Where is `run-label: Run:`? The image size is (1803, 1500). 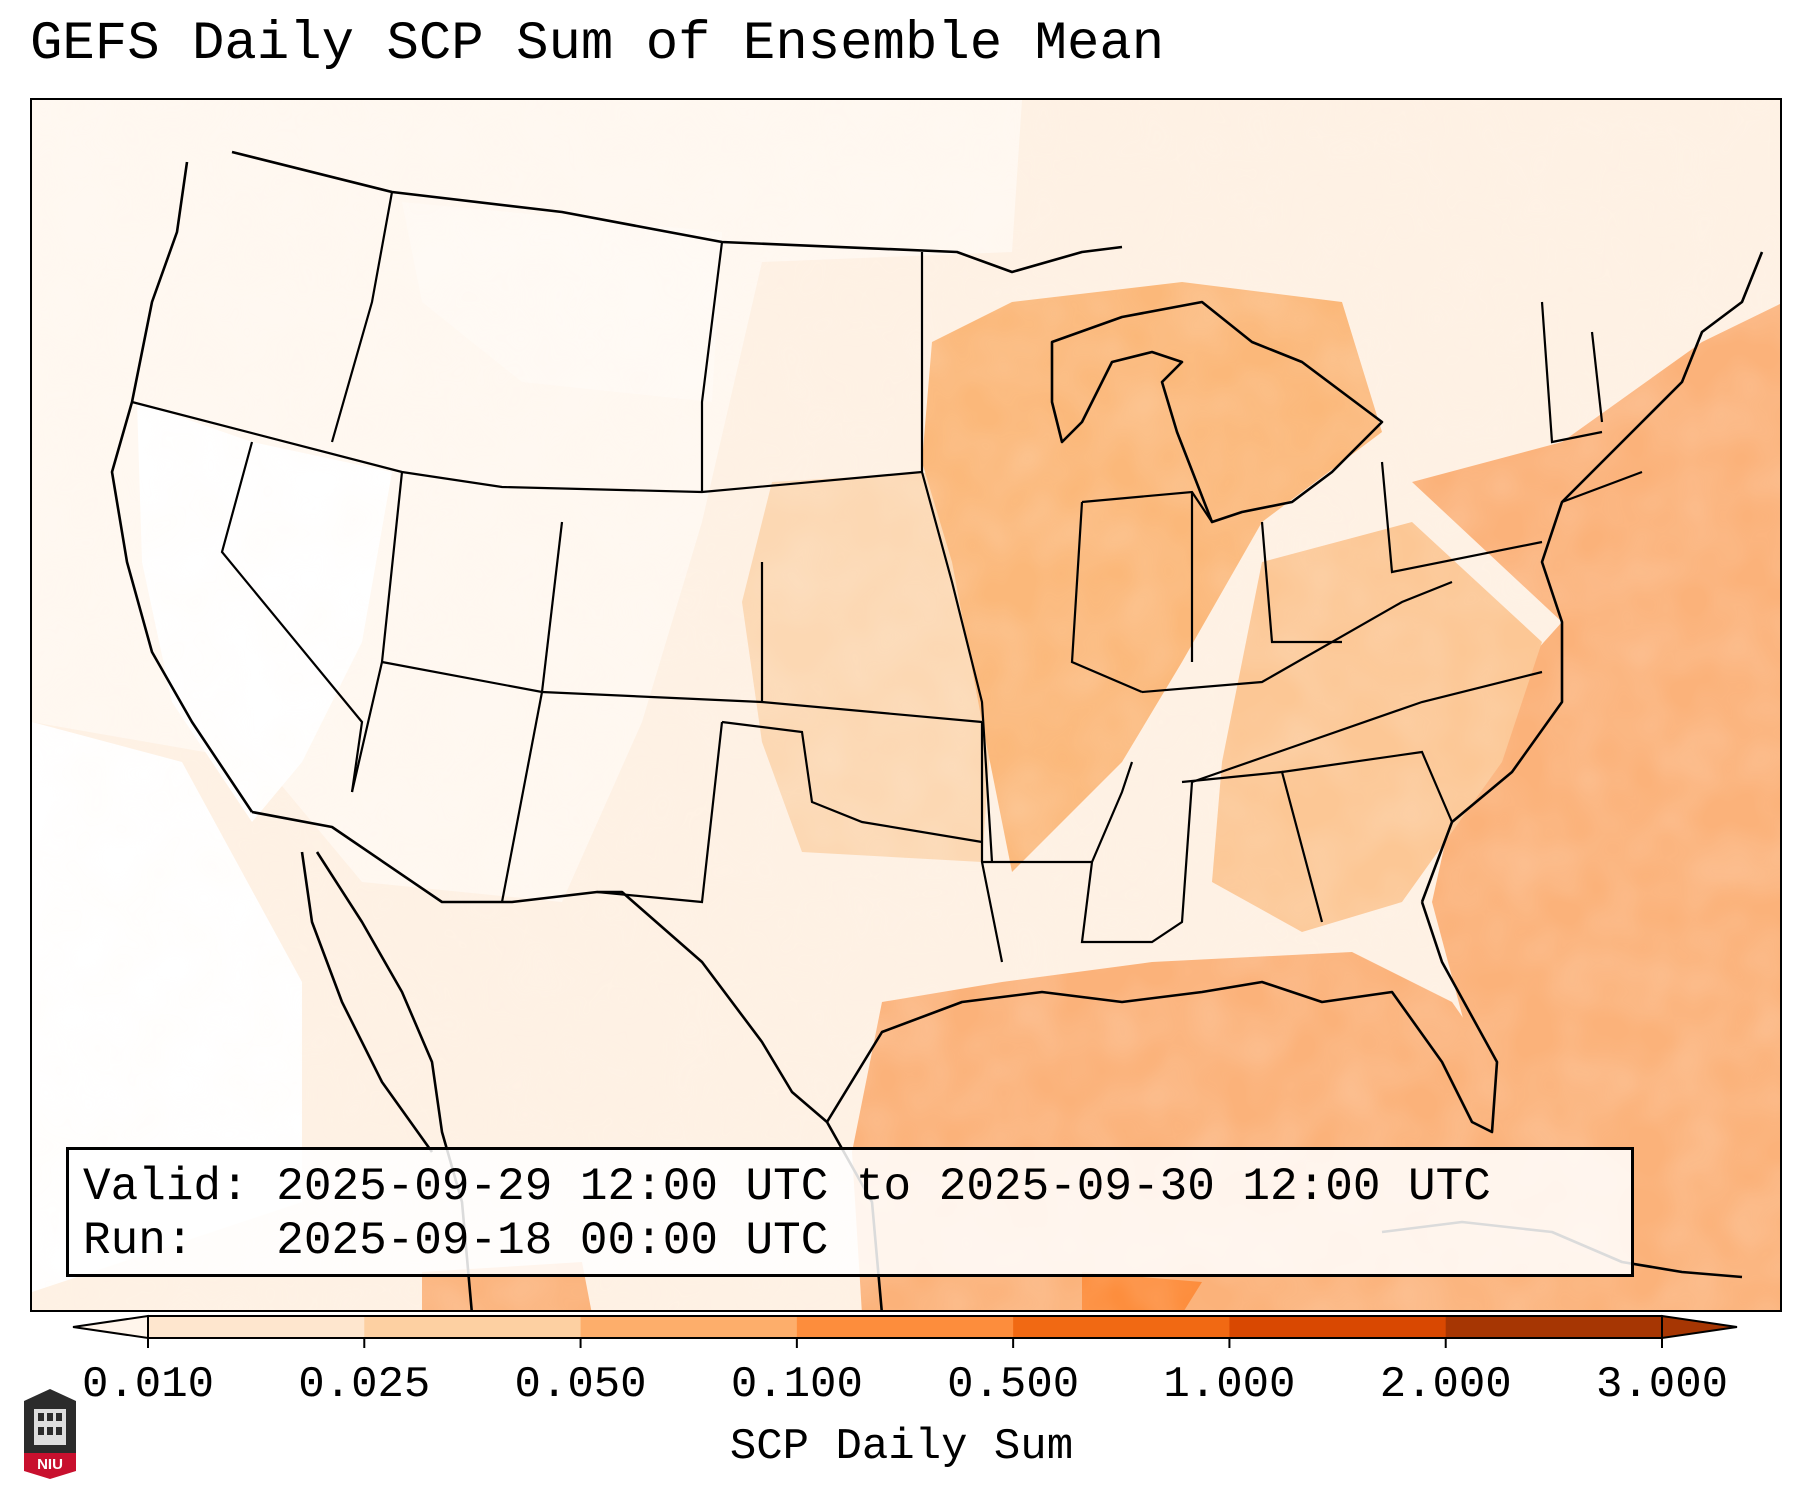
run-label: Run: is located at coordinates (138, 1241).